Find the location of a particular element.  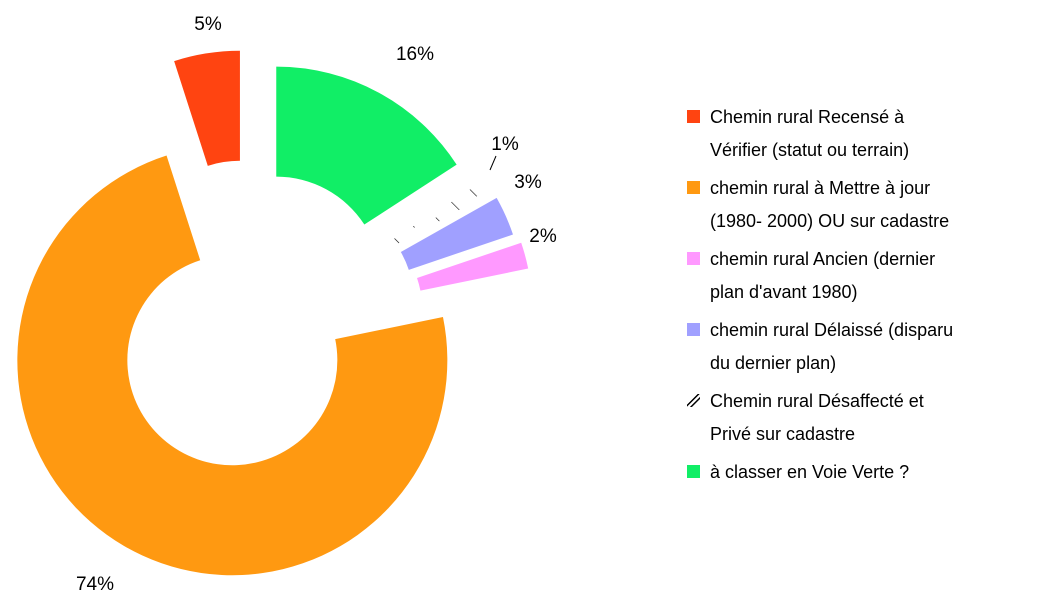

leader-line is located at coordinates (493, 163).